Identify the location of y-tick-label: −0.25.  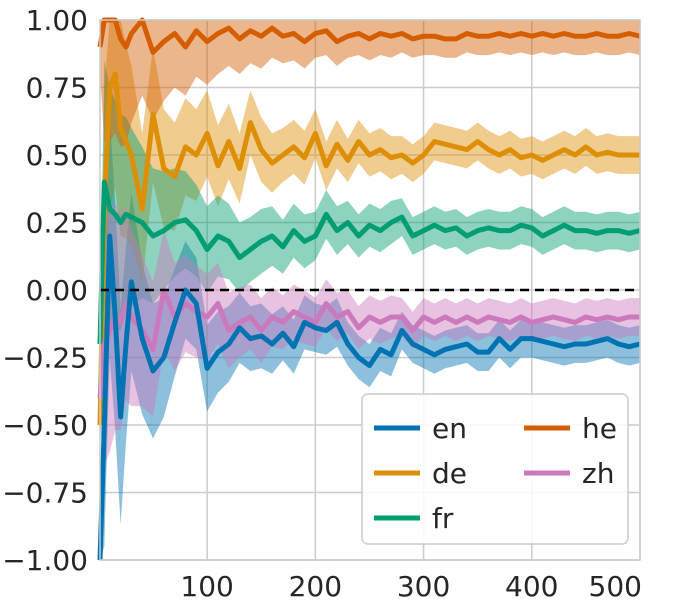
(45, 358).